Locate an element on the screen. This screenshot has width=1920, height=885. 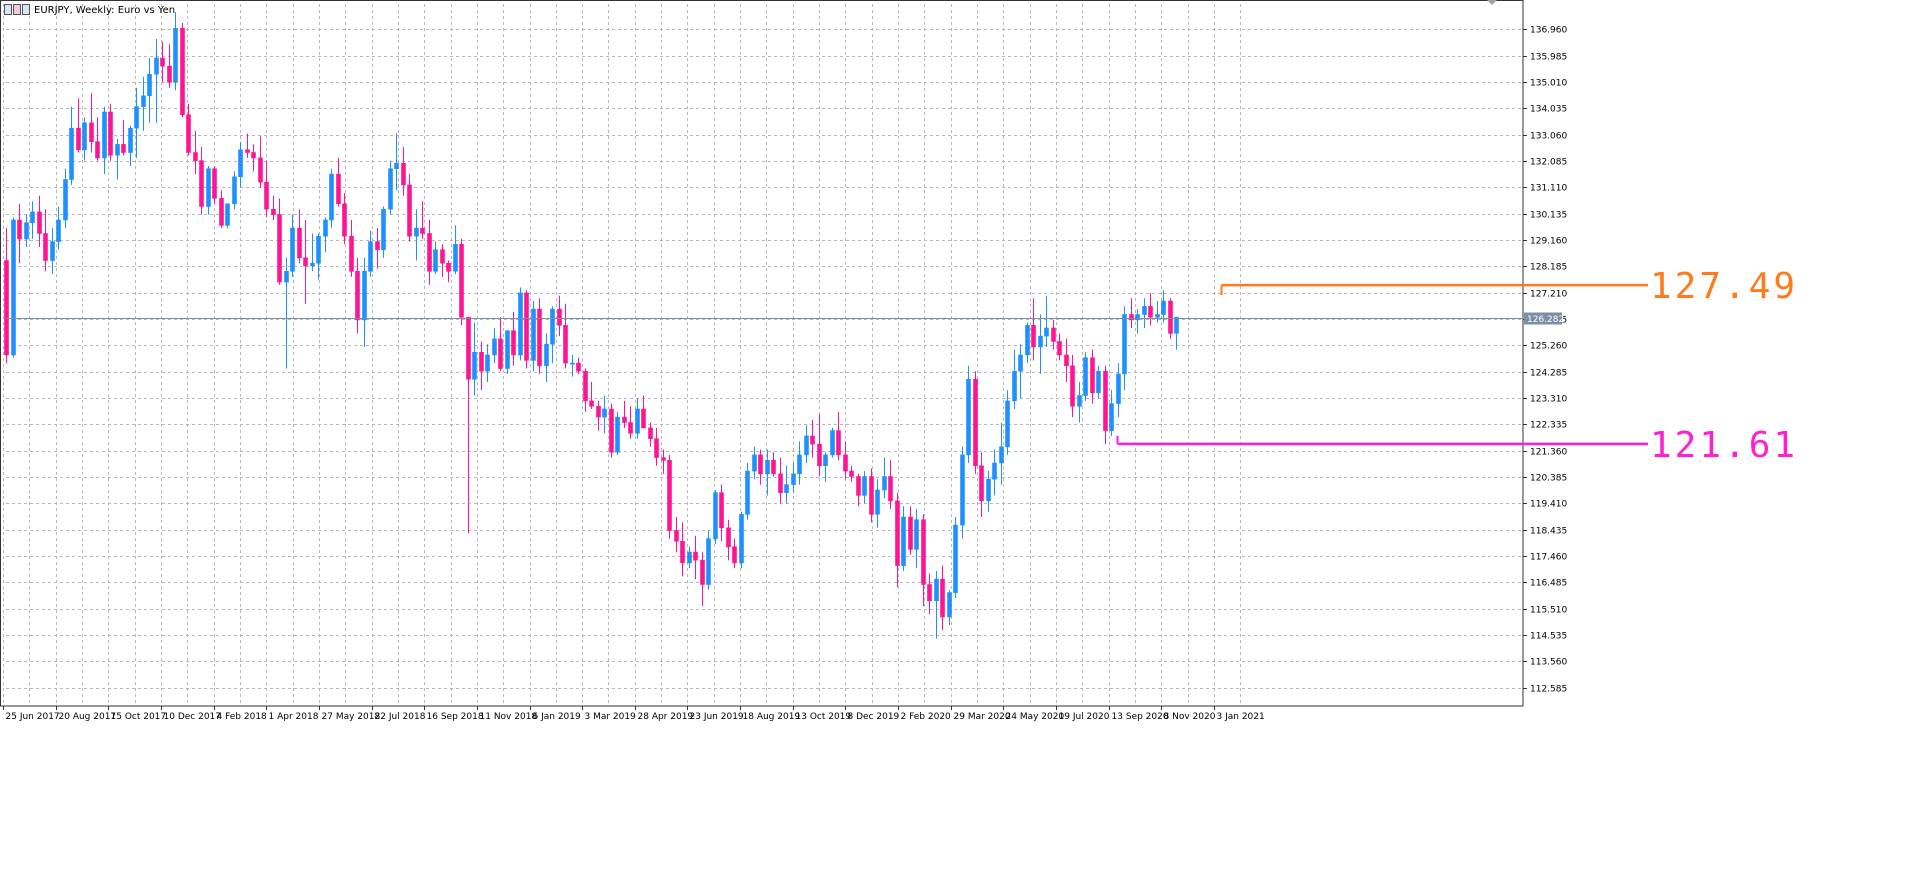
x-tick-label: 28 Apr 2019 is located at coordinates (666, 717).